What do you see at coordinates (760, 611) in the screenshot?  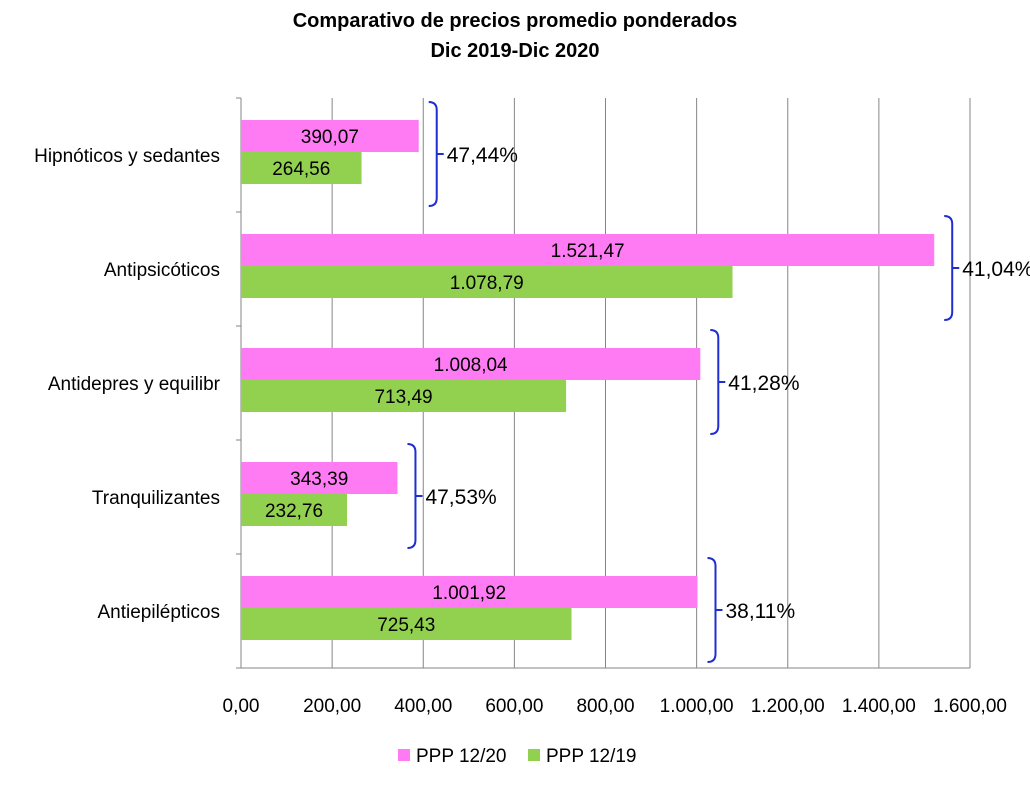 I see `percentage-annotation: 38,11%` at bounding box center [760, 611].